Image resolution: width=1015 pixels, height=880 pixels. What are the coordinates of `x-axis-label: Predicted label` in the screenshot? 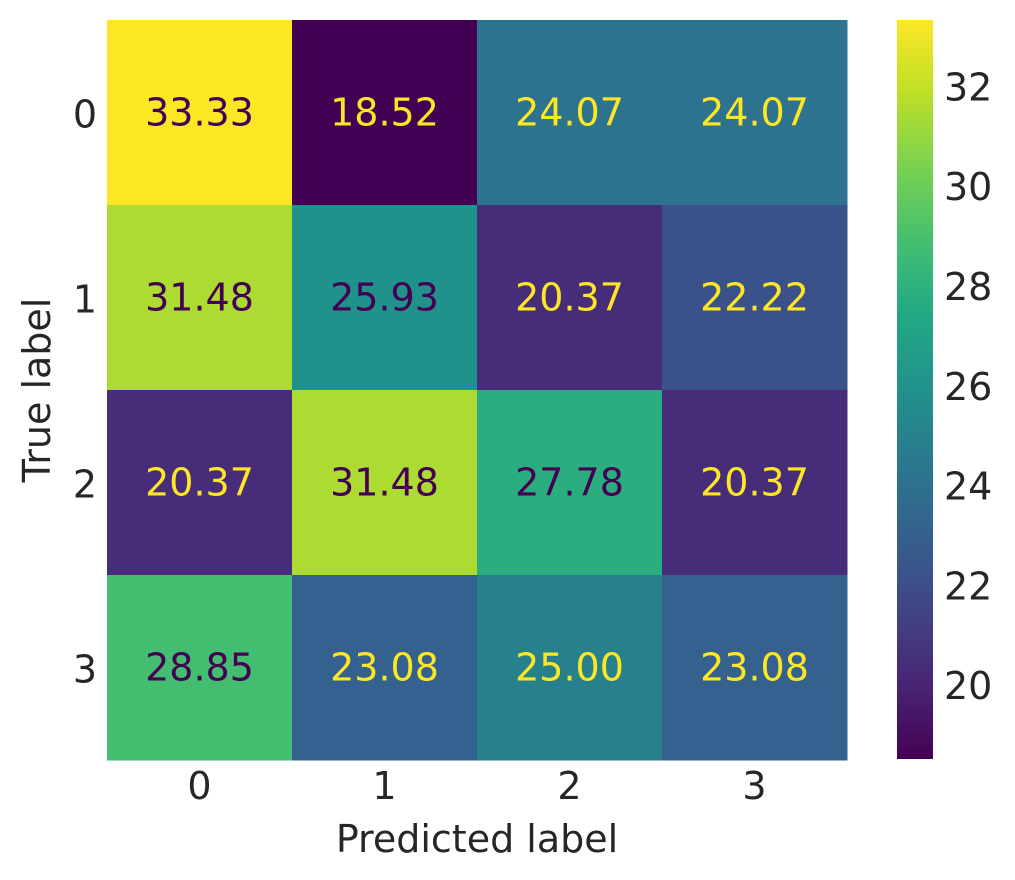 It's located at (477, 839).